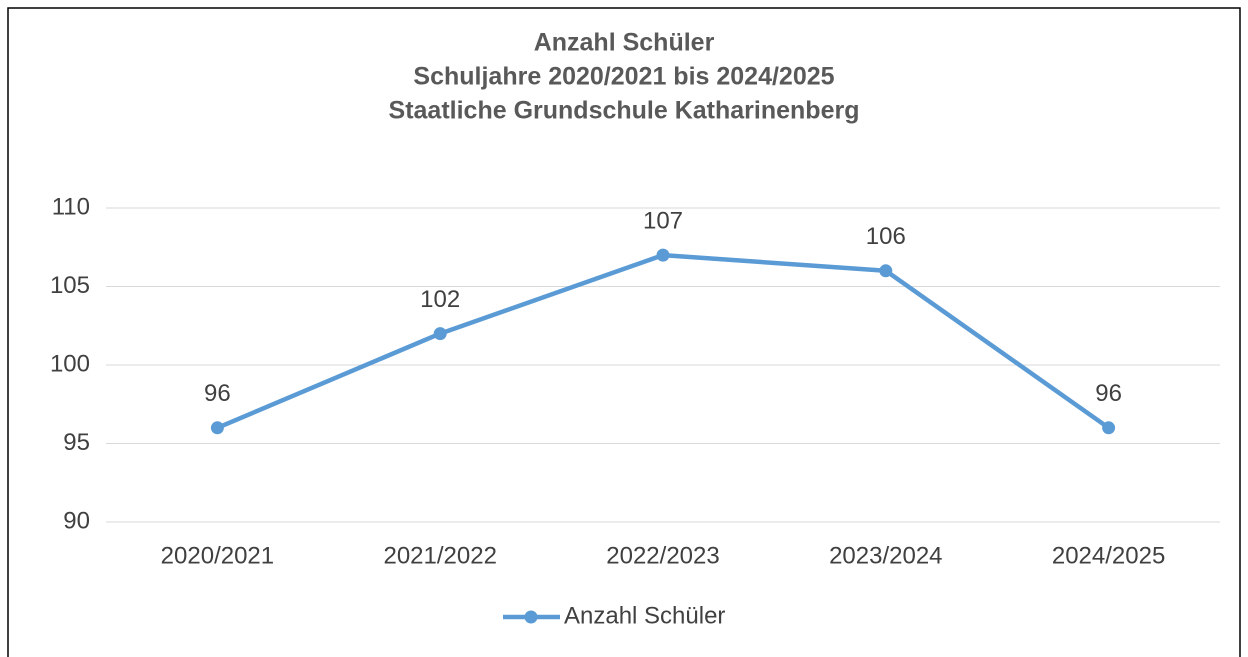 The height and width of the screenshot is (657, 1248). Describe the element at coordinates (644, 615) in the screenshot. I see `legend-label: Anzahl Schüler` at that location.